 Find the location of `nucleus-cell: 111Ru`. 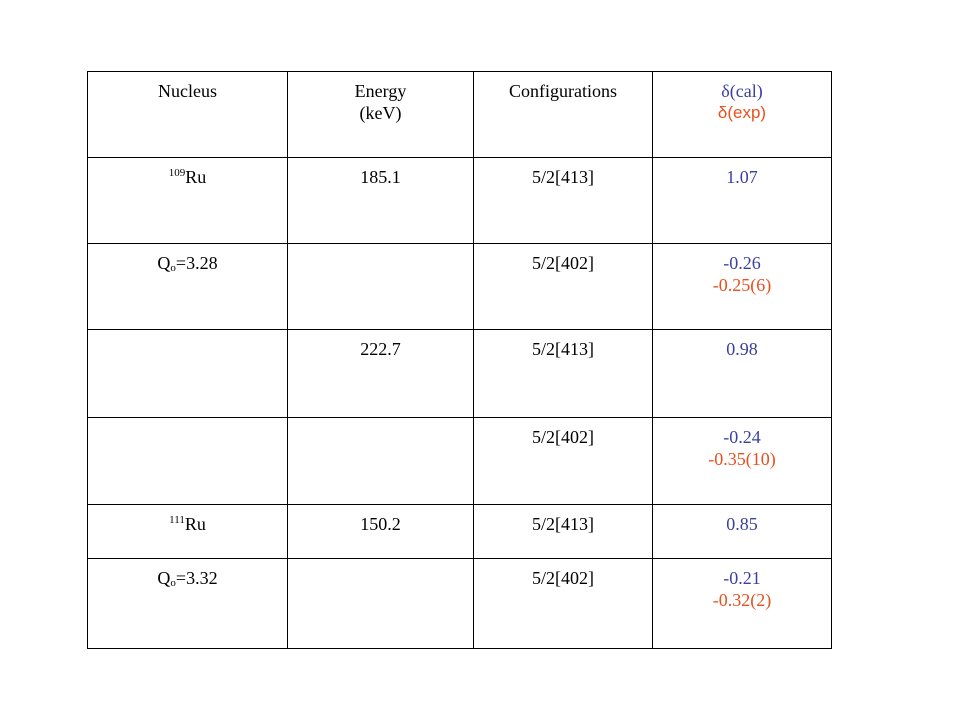

nucleus-cell: 111Ru is located at coordinates (187, 531).